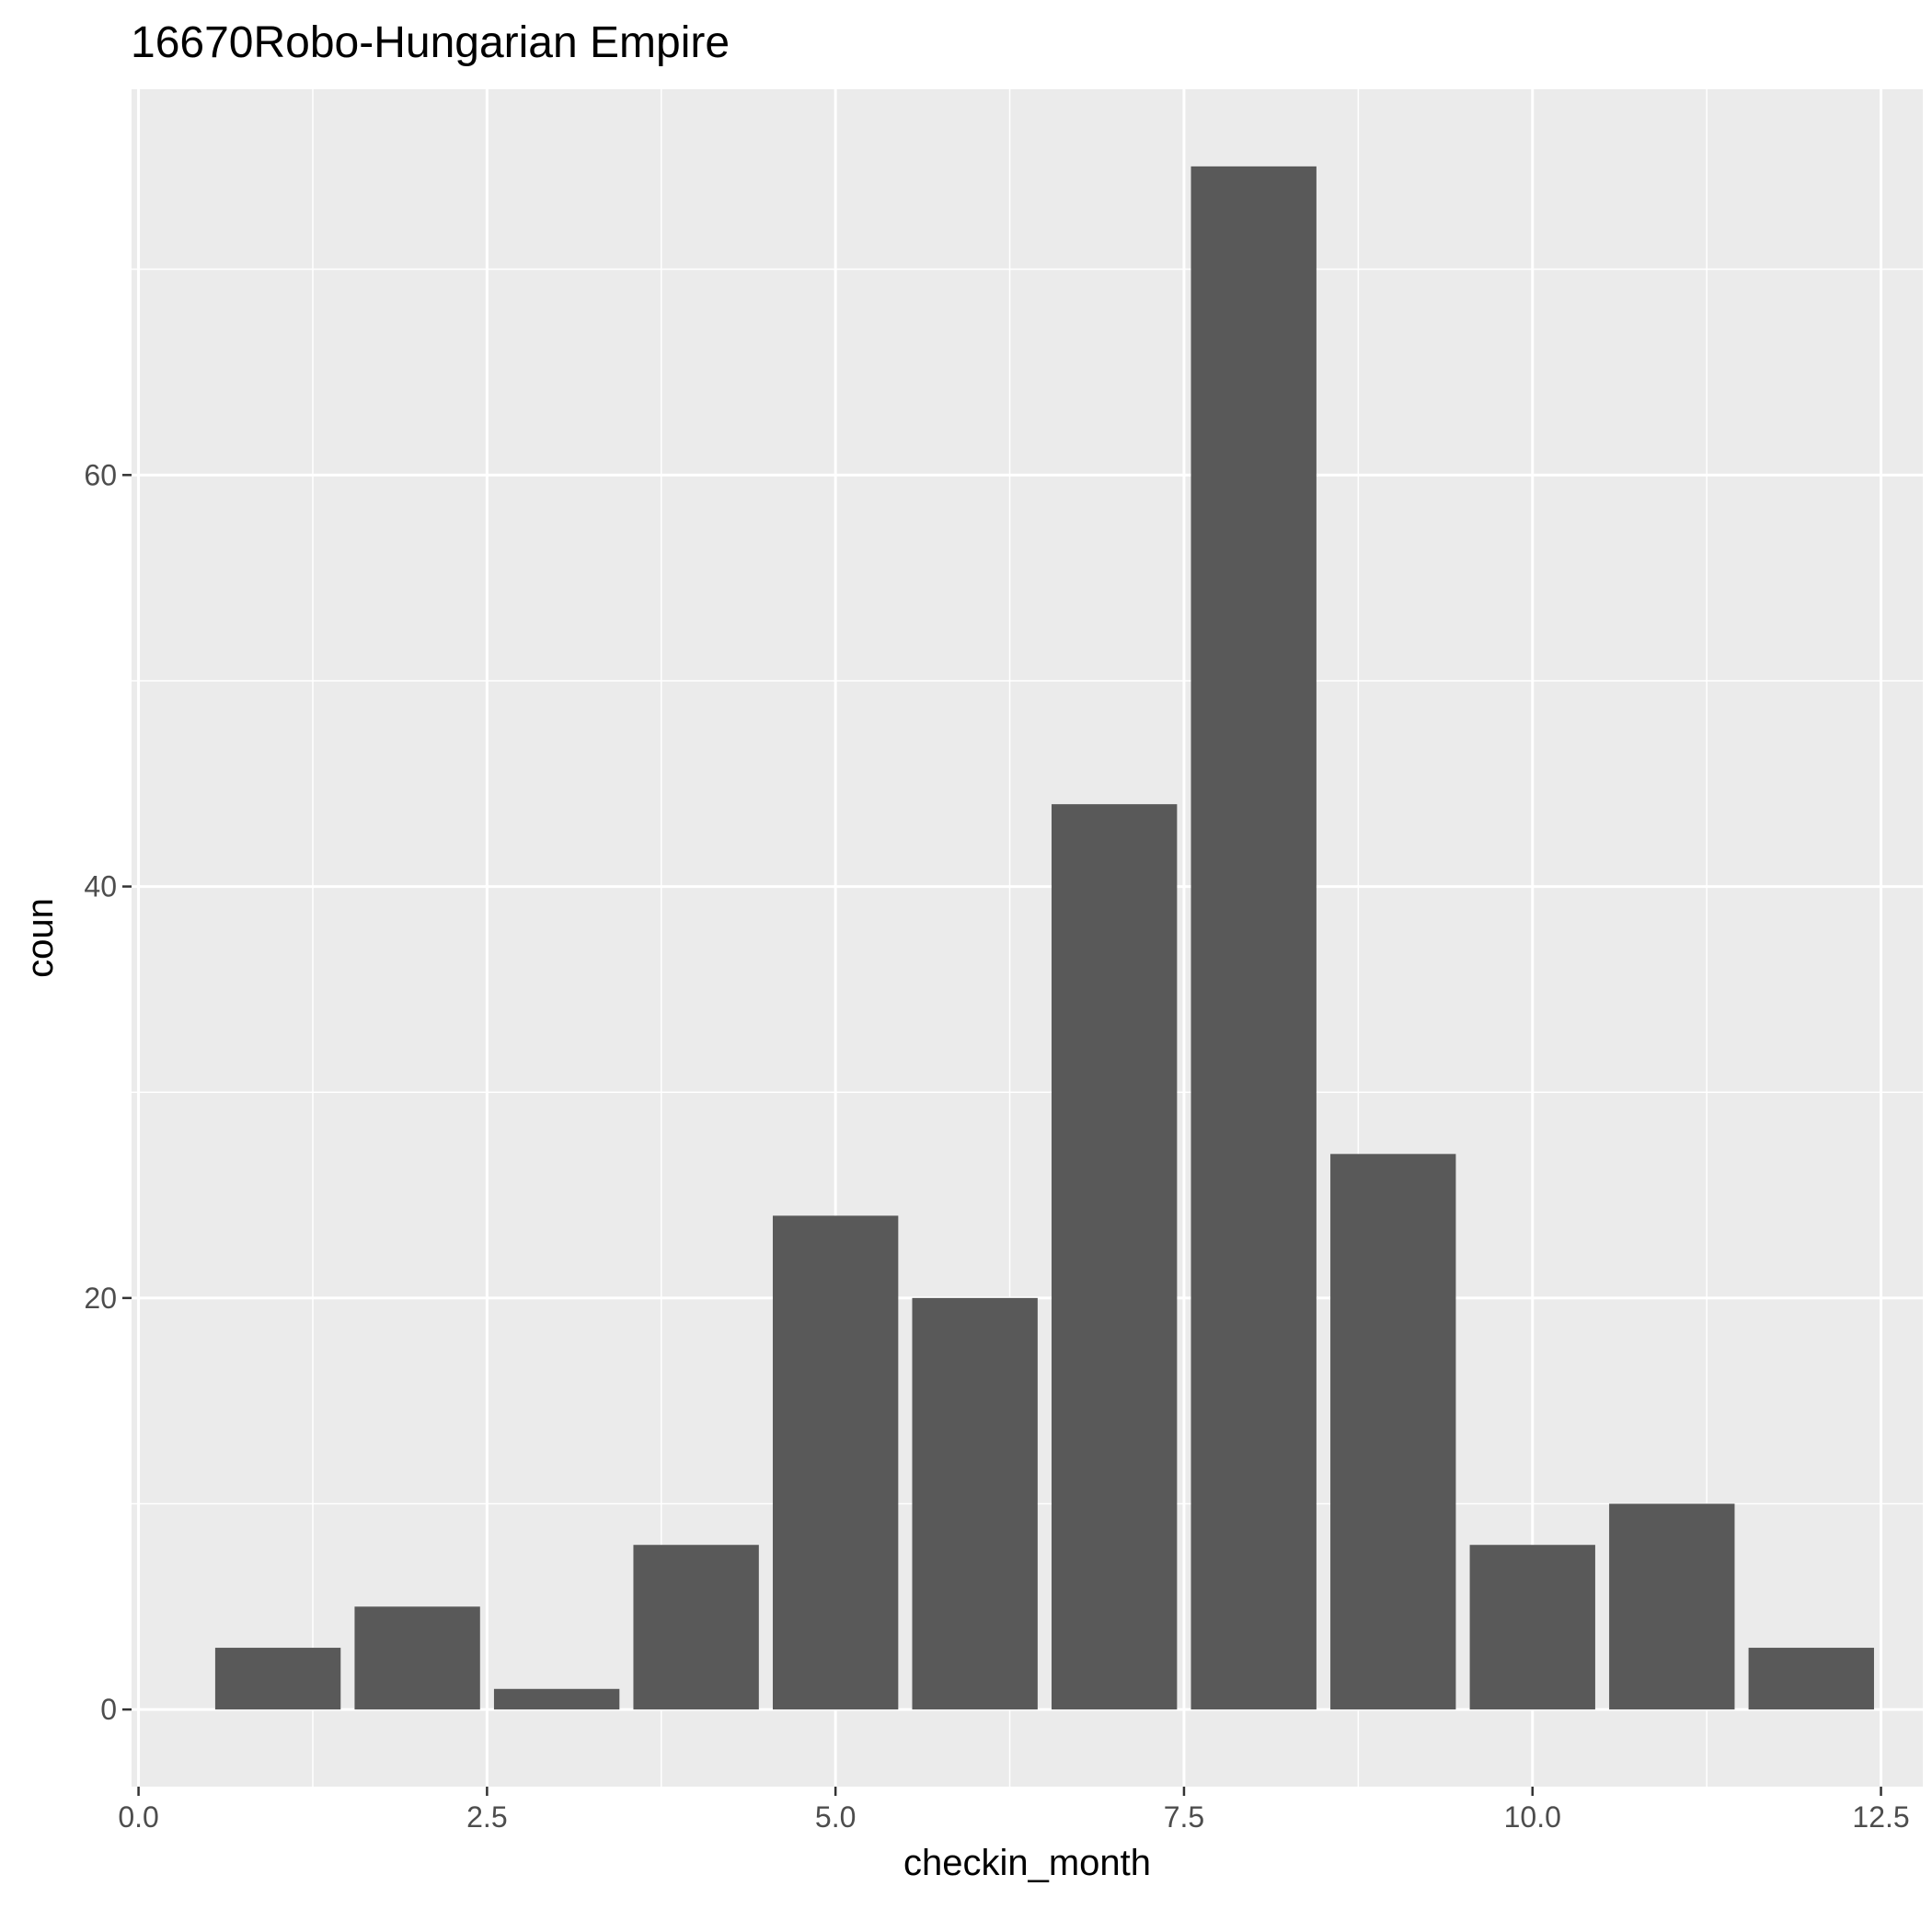 The width and height of the screenshot is (1932, 1932). What do you see at coordinates (108, 1709) in the screenshot?
I see `y-tick-label: 0` at bounding box center [108, 1709].